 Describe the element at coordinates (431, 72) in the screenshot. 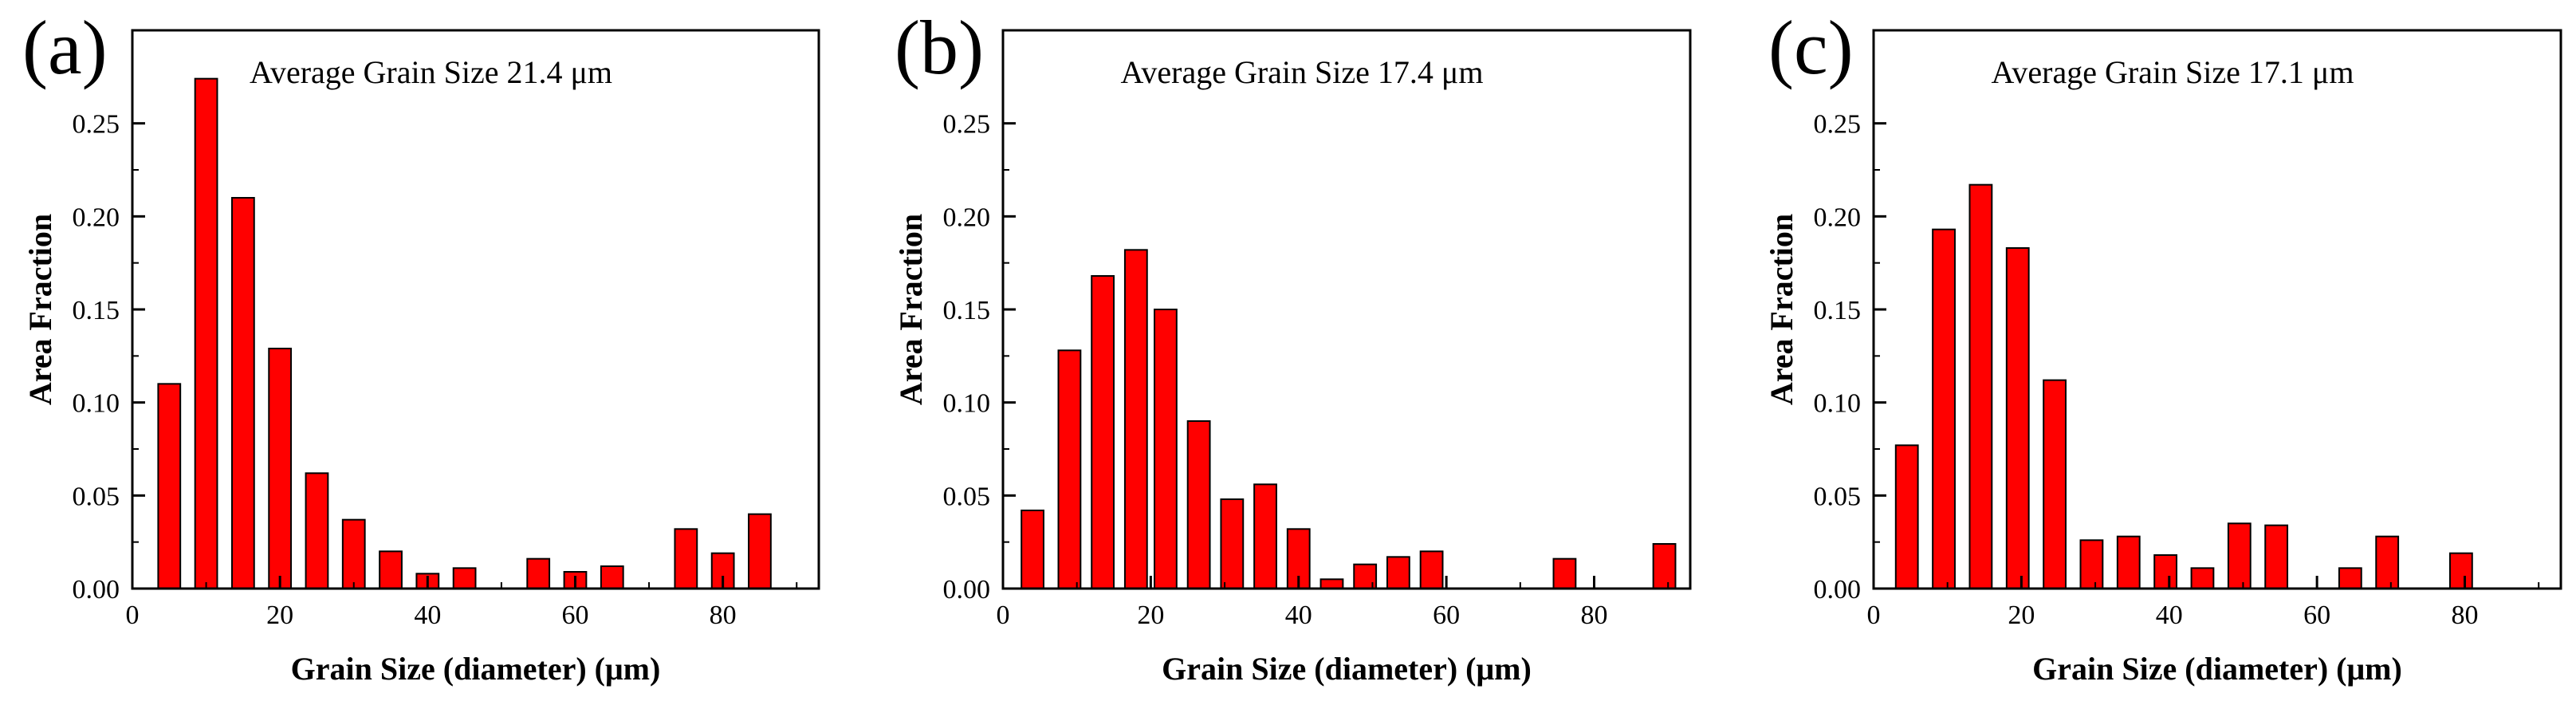

I see `average-grain-size-annotation: Average Grain Size 21.4 μm` at that location.